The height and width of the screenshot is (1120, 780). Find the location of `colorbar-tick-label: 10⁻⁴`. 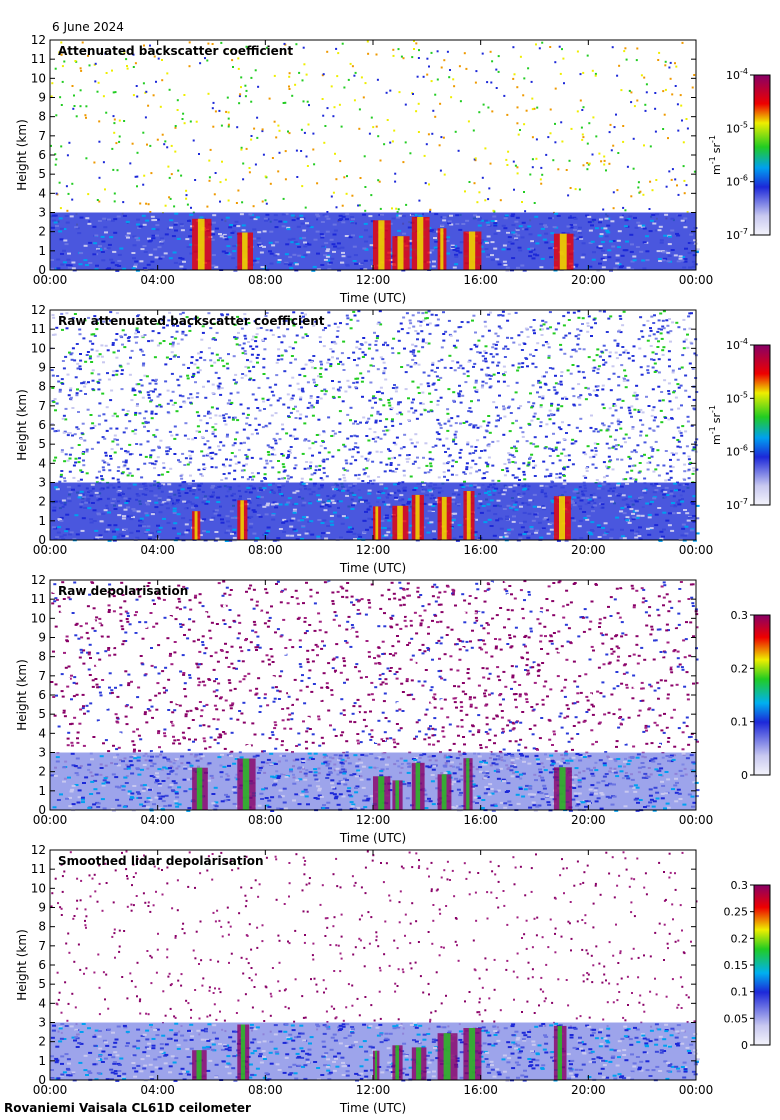

colorbar-tick-label: 10⁻⁴ is located at coordinates (737, 344).